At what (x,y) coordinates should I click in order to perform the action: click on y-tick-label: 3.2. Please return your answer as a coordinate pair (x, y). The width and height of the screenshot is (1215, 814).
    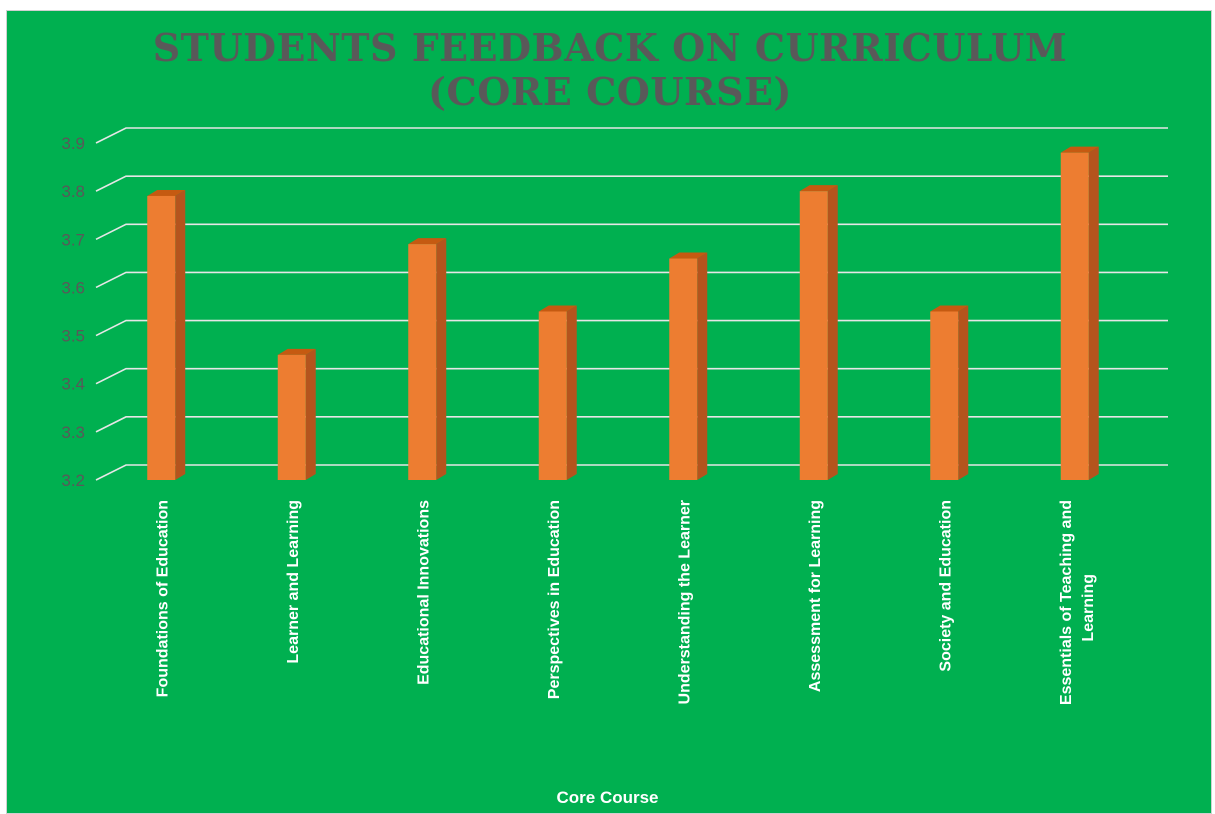
    Looking at the image, I should click on (73, 480).